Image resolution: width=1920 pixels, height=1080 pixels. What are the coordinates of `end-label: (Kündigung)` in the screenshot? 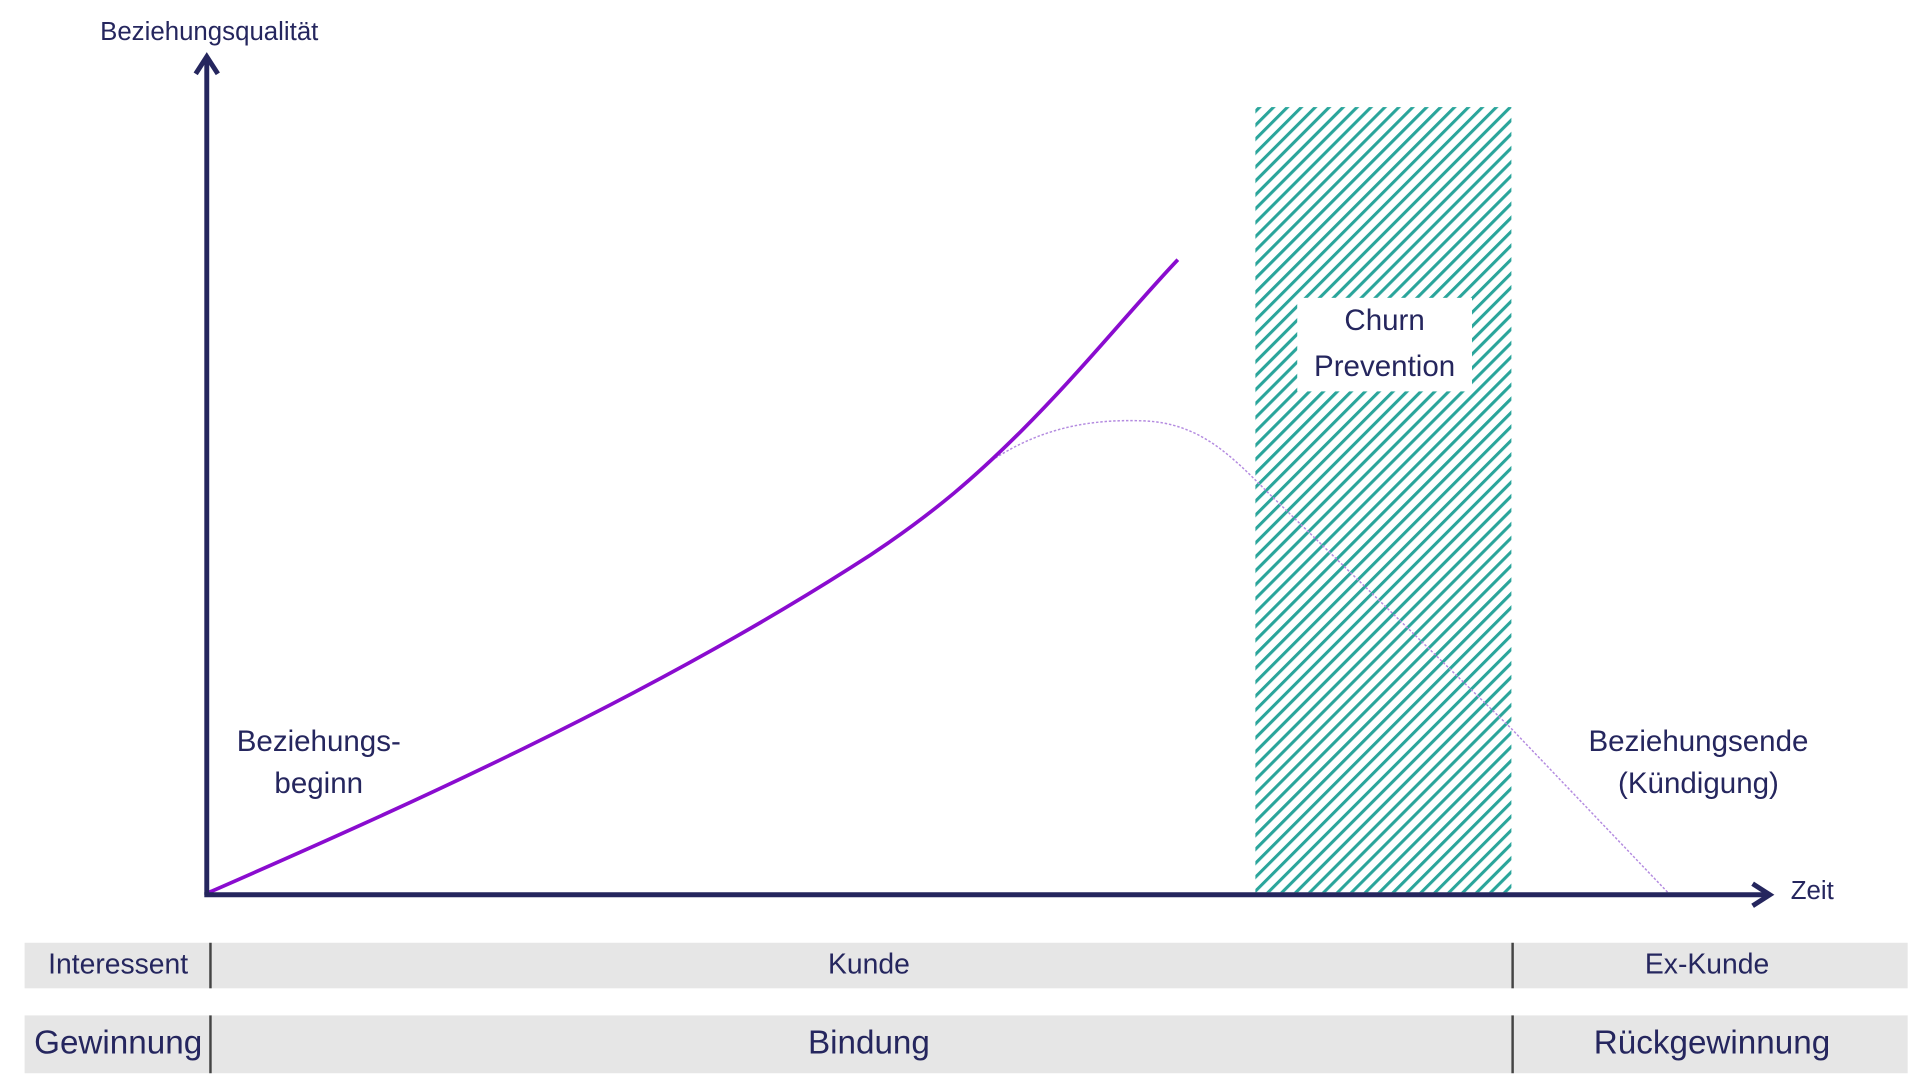 It's located at (1698, 783).